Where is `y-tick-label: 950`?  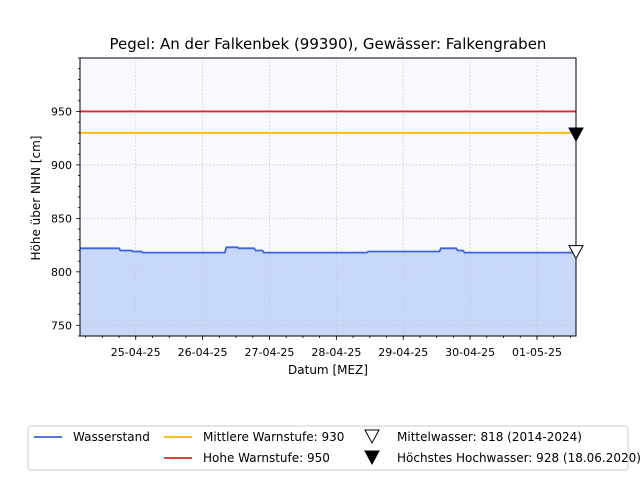 y-tick-label: 950 is located at coordinates (61, 111).